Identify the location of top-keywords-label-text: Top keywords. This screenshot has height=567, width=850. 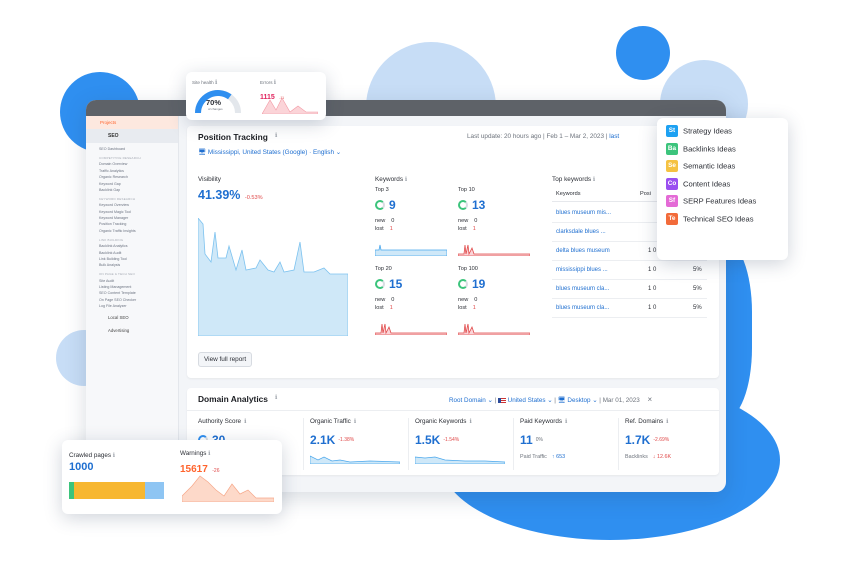
(572, 179).